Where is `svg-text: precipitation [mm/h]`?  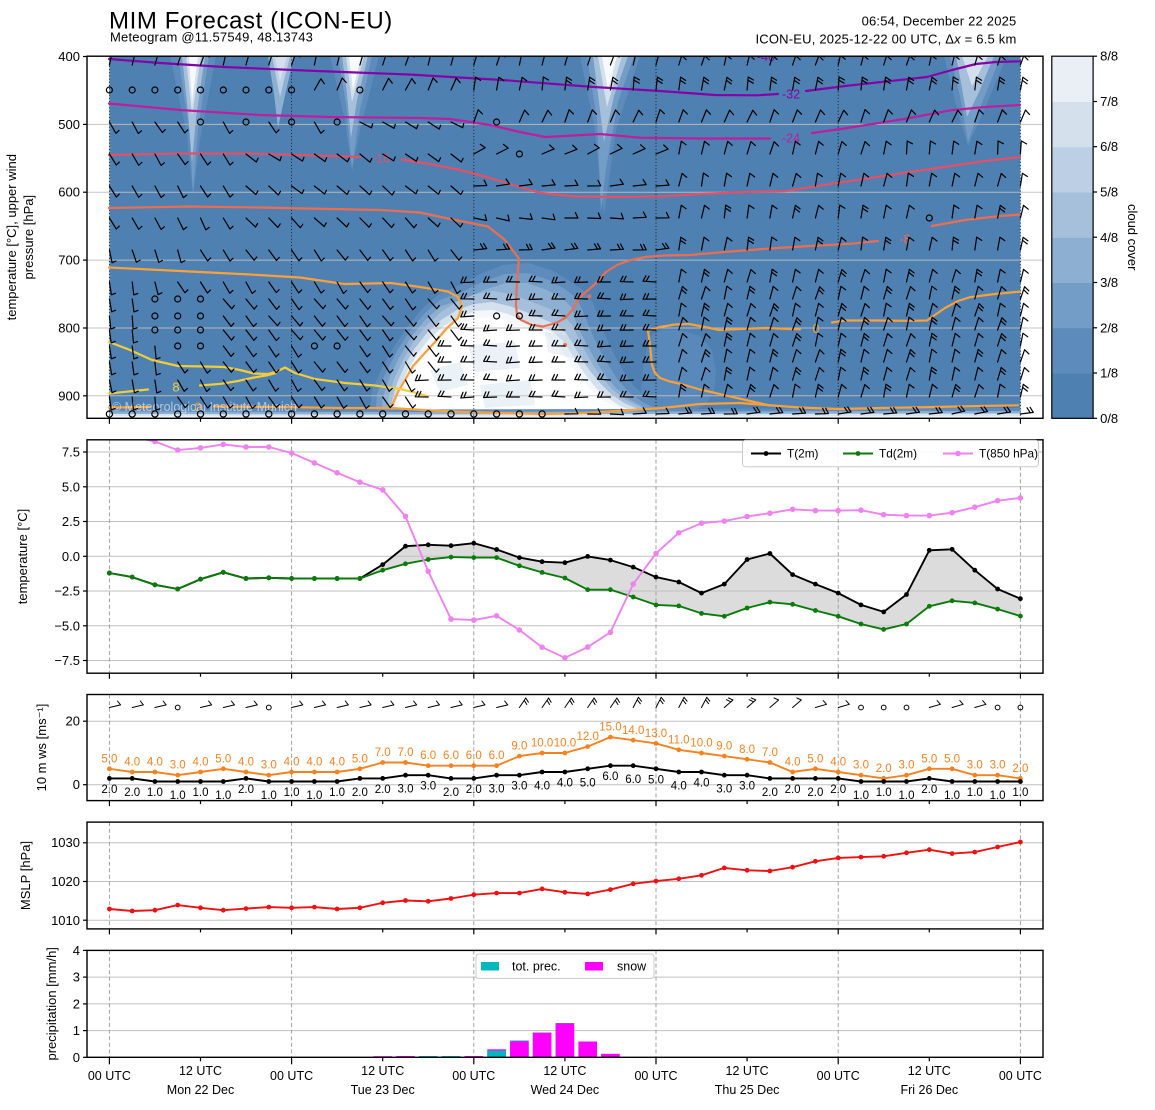 svg-text: precipitation [mm/h] is located at coordinates (51, 1003).